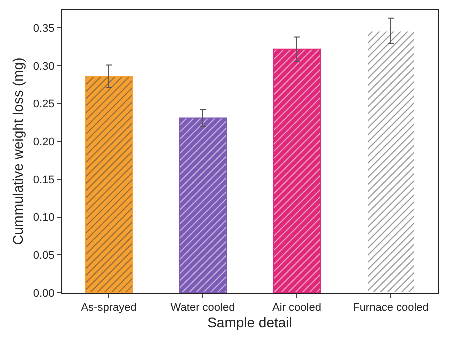  Describe the element at coordinates (44, 294) in the screenshot. I see `y-tick-label: 0.00` at that location.